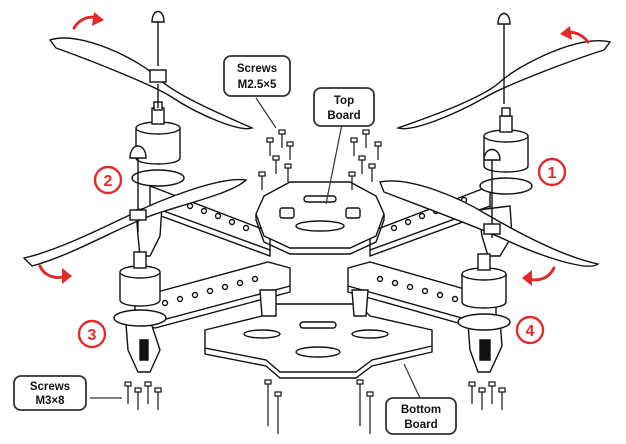 This screenshot has width=626, height=444. I want to click on top-board, so click(320, 218).